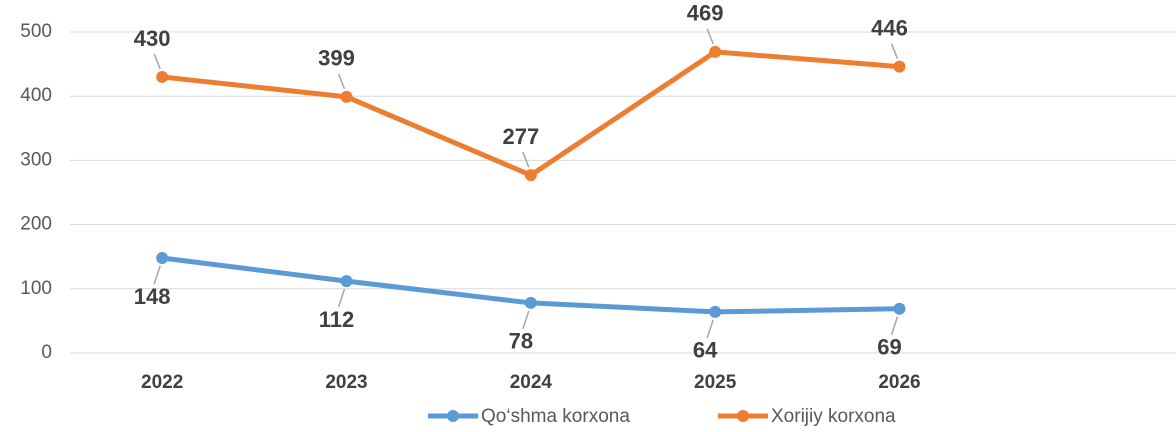 The height and width of the screenshot is (432, 1176). What do you see at coordinates (833, 416) in the screenshot?
I see `legend-label: Xorijiy korxona` at bounding box center [833, 416].